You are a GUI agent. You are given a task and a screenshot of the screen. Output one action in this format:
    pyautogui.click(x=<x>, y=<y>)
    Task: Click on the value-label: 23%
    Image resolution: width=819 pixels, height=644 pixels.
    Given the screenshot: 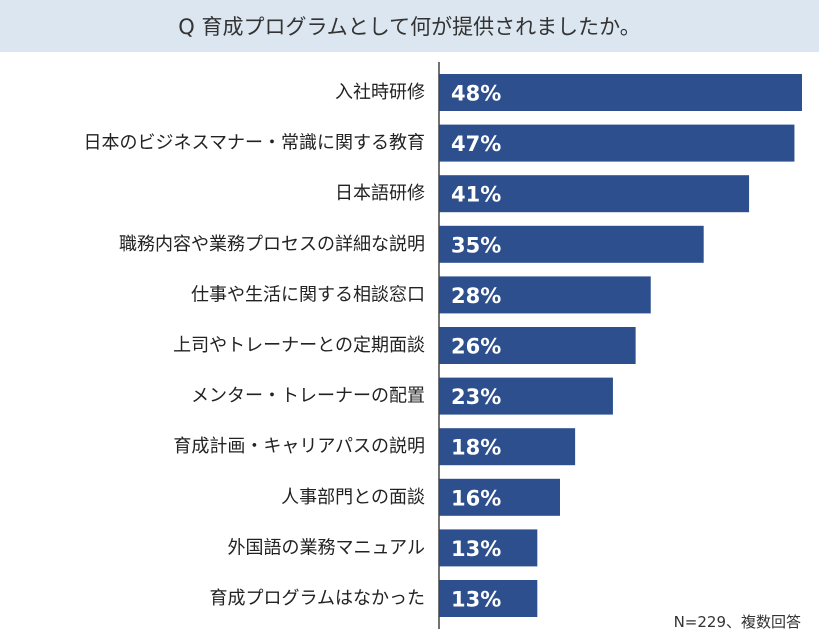 What is the action you would take?
    pyautogui.click(x=476, y=397)
    